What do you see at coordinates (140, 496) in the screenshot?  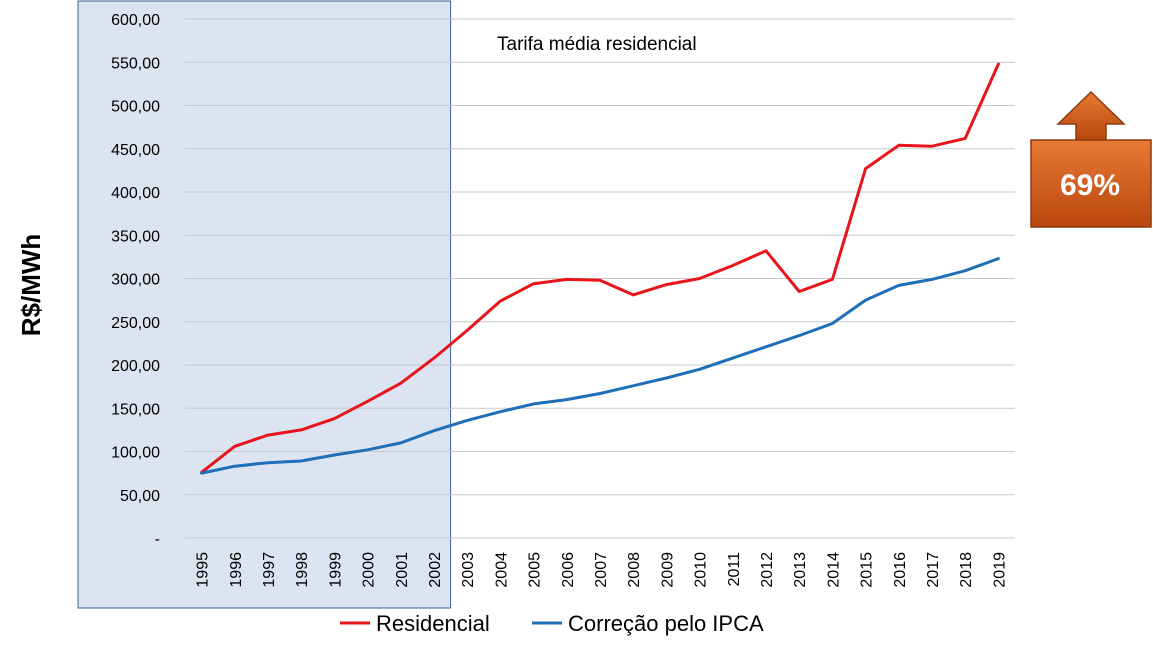 I see `y-tick-label: 50,00` at bounding box center [140, 496].